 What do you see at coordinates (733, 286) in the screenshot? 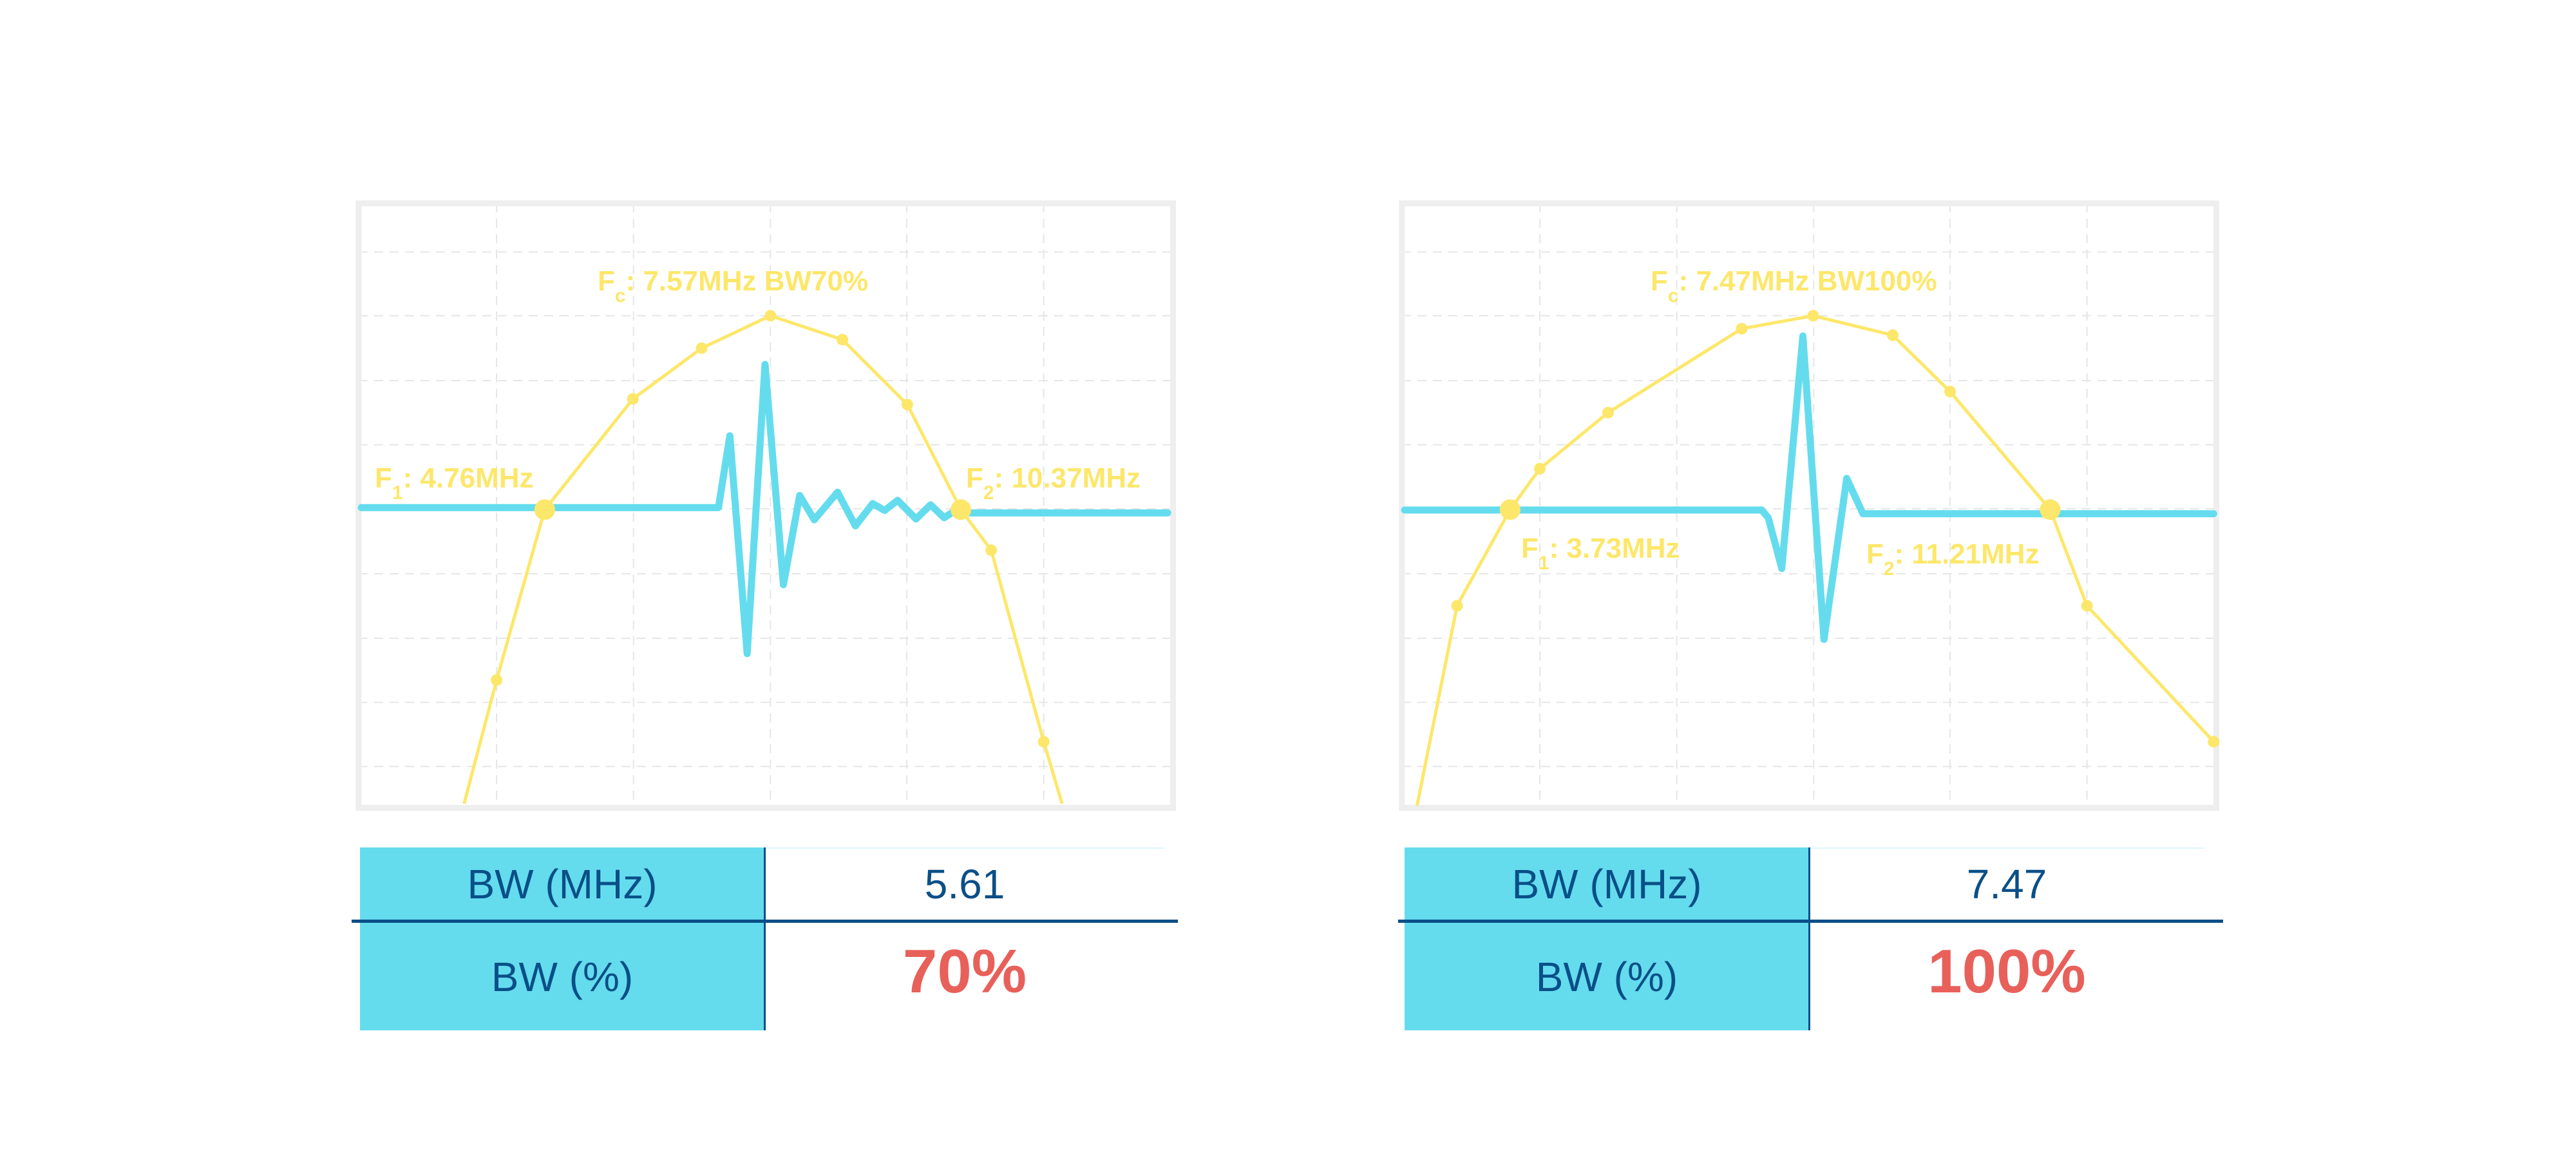
I see `fc-label: Fc: 7.57MHz BW70%` at bounding box center [733, 286].